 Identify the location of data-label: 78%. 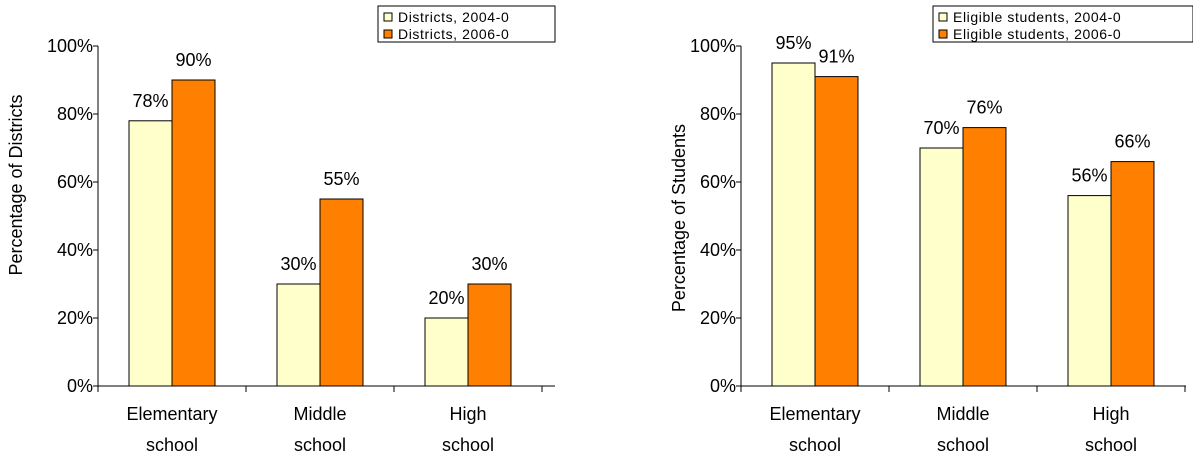
(150, 101).